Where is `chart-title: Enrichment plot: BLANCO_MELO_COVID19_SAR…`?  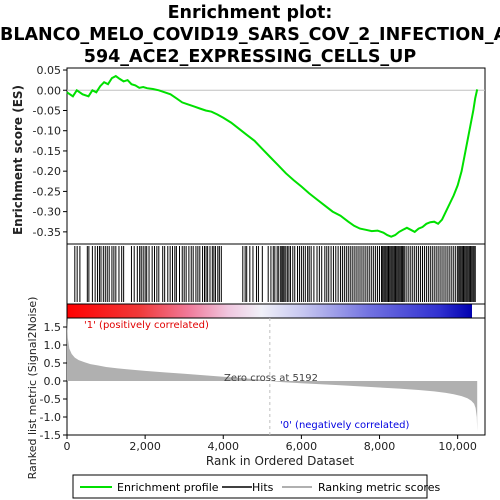 chart-title: Enrichment plot: BLANCO_MELO_COVID19_SAR… is located at coordinates (250, 35).